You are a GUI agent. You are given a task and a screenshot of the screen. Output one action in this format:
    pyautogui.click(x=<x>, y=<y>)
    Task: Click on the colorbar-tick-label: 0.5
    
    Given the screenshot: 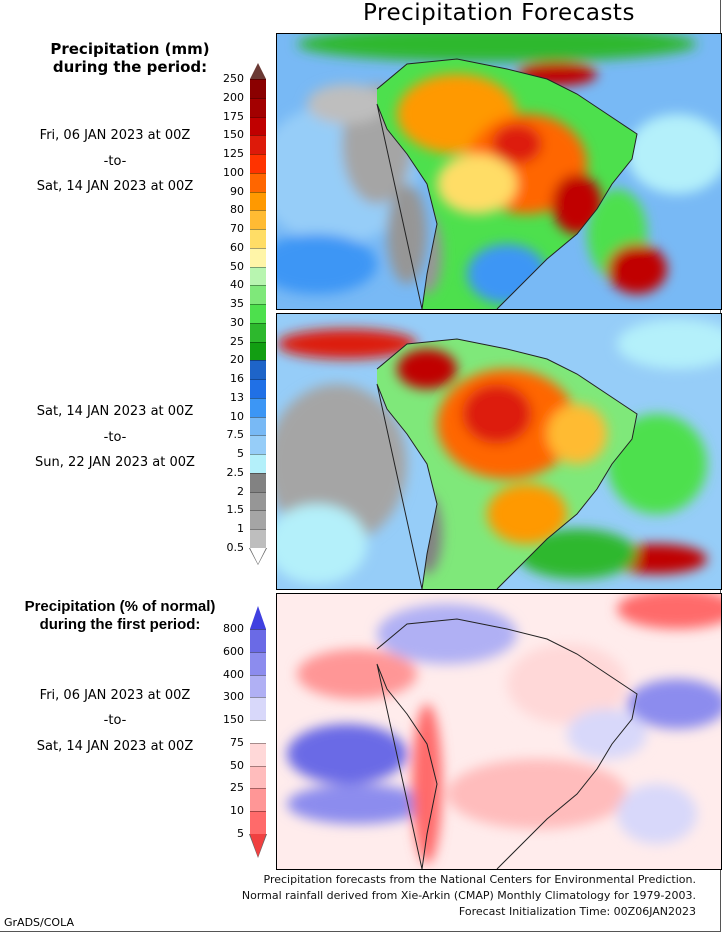 What is the action you would take?
    pyautogui.click(x=235, y=547)
    